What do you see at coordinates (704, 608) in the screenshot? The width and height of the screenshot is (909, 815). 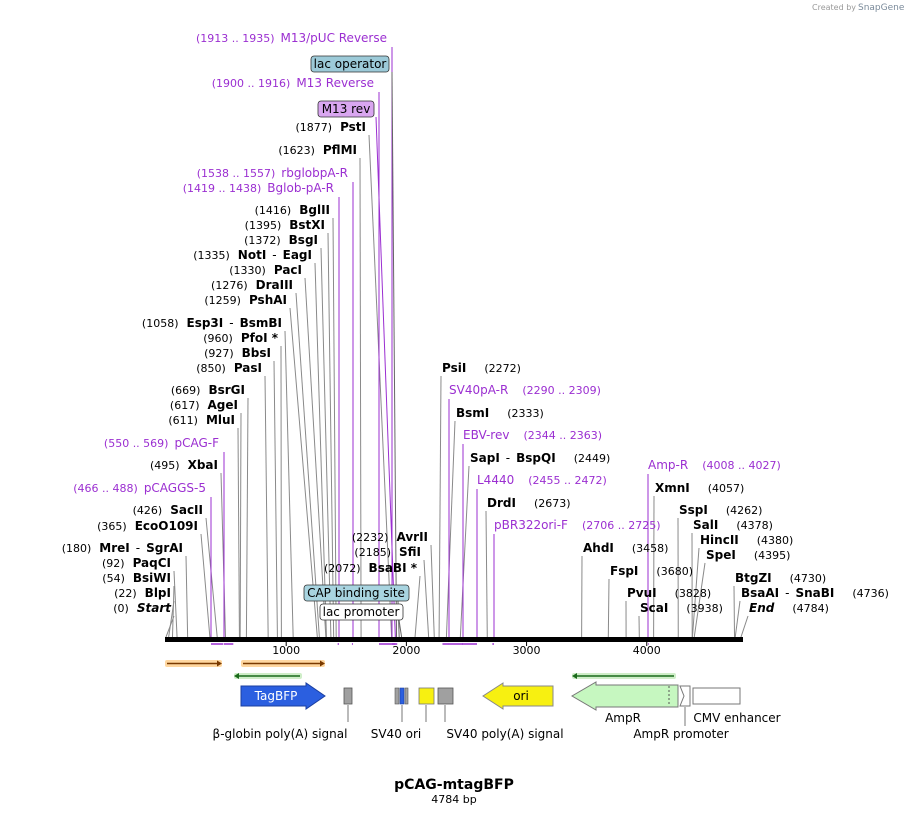 I see `enzyme-pos-scai: (3938)` at bounding box center [704, 608].